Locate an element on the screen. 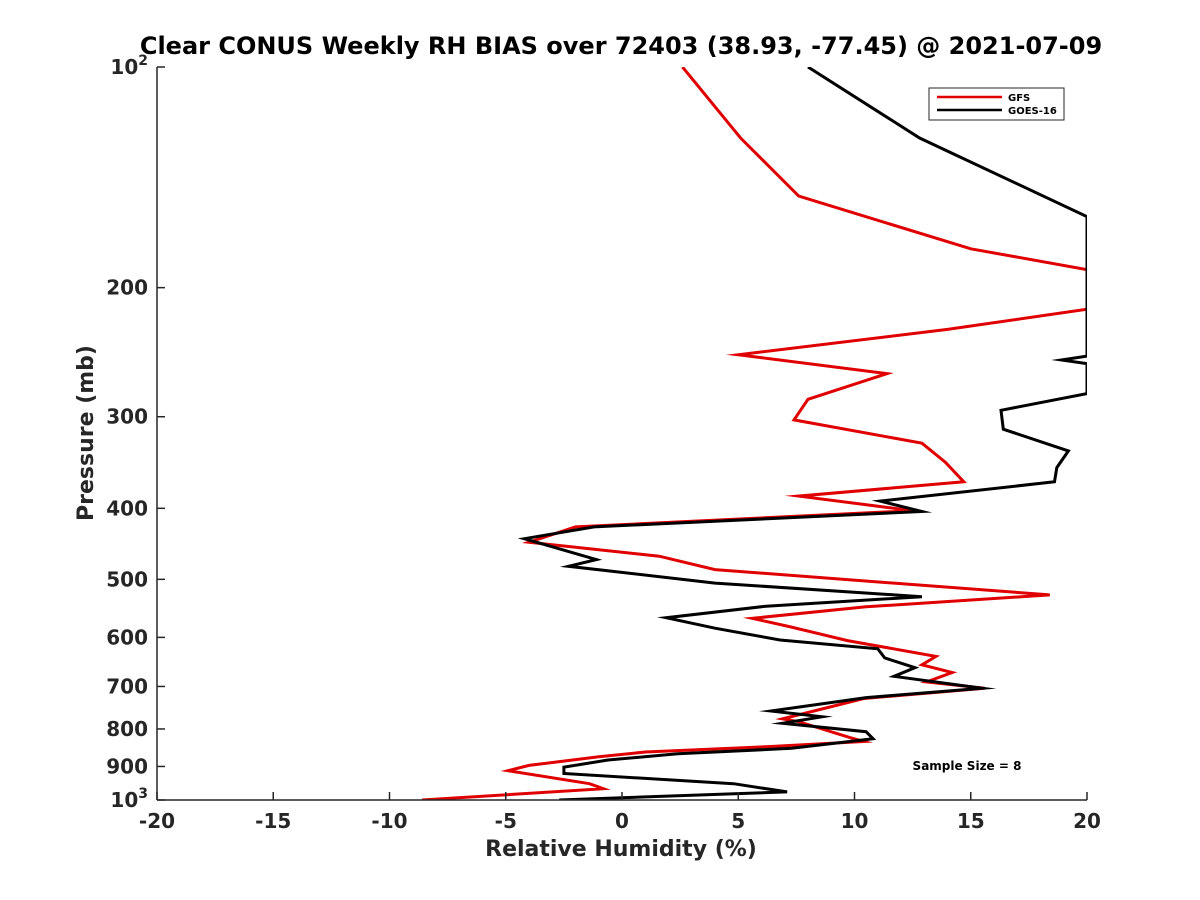 The image size is (1200, 900). x-tick-label: 15 is located at coordinates (971, 821).